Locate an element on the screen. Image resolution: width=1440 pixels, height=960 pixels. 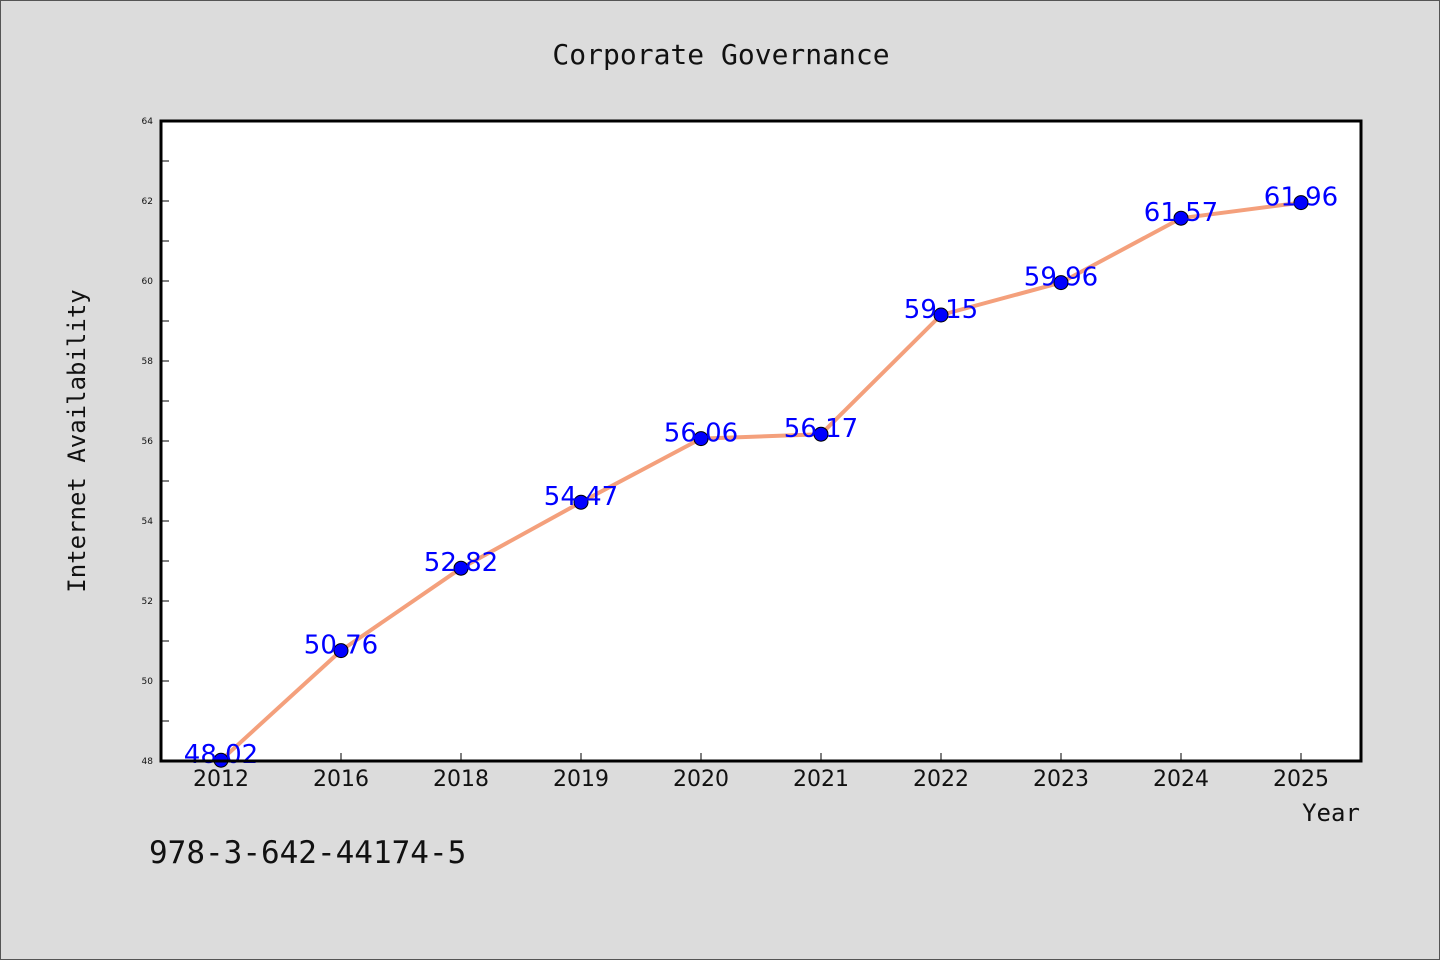
x-axis-ticks: 2012 2016 2018 2019 2020 2021 2022 2023 2024 2025 is located at coordinates (761, 772).